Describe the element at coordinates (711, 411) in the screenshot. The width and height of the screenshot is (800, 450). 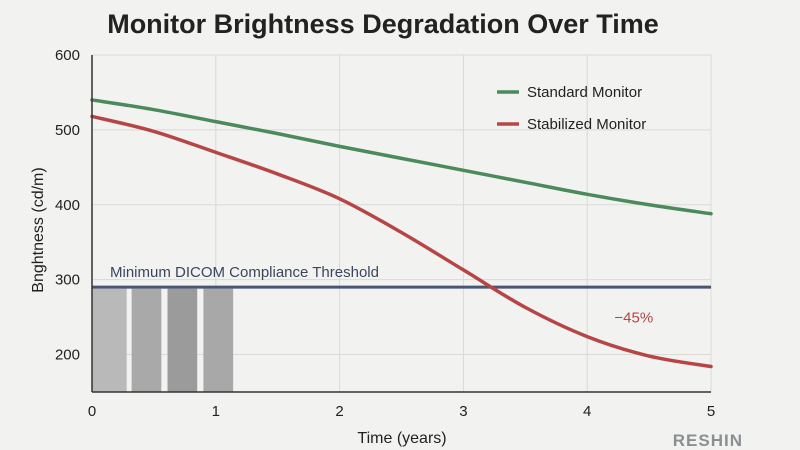
I see `x-tick-label: 5` at that location.